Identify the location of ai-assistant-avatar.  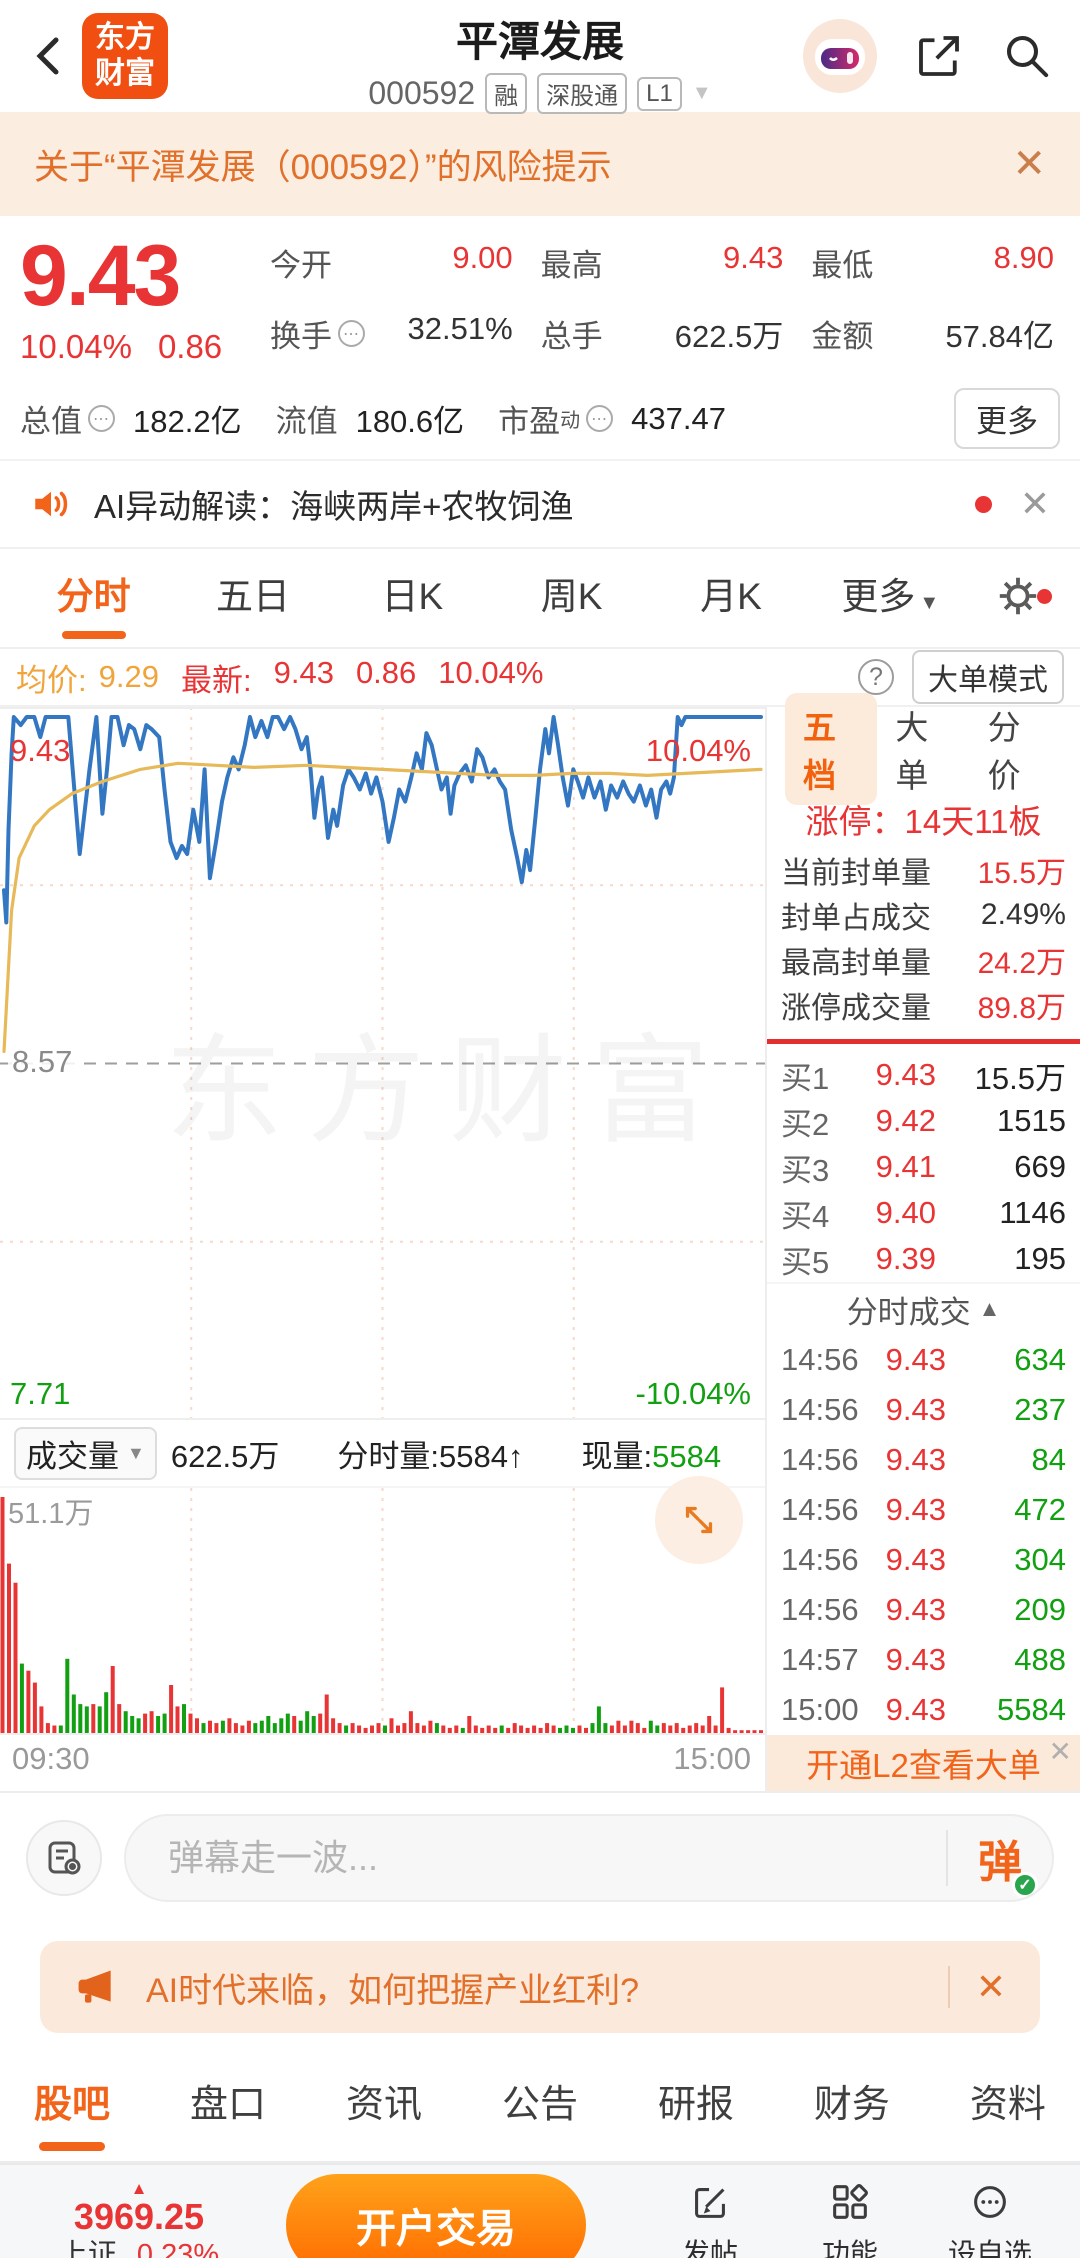
(840, 56).